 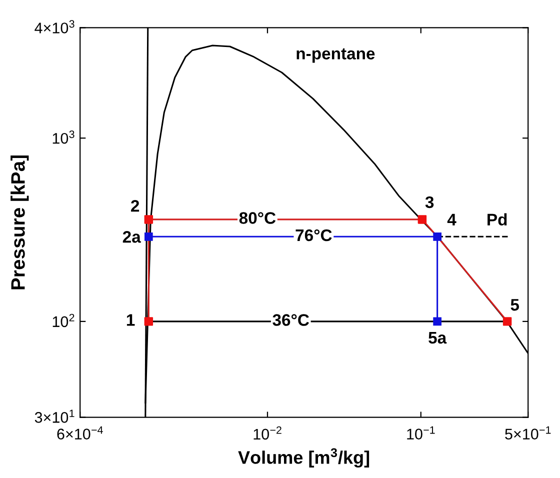 I want to click on y-tick-label: 4×10$^{3}$, so click(x=54, y=27).